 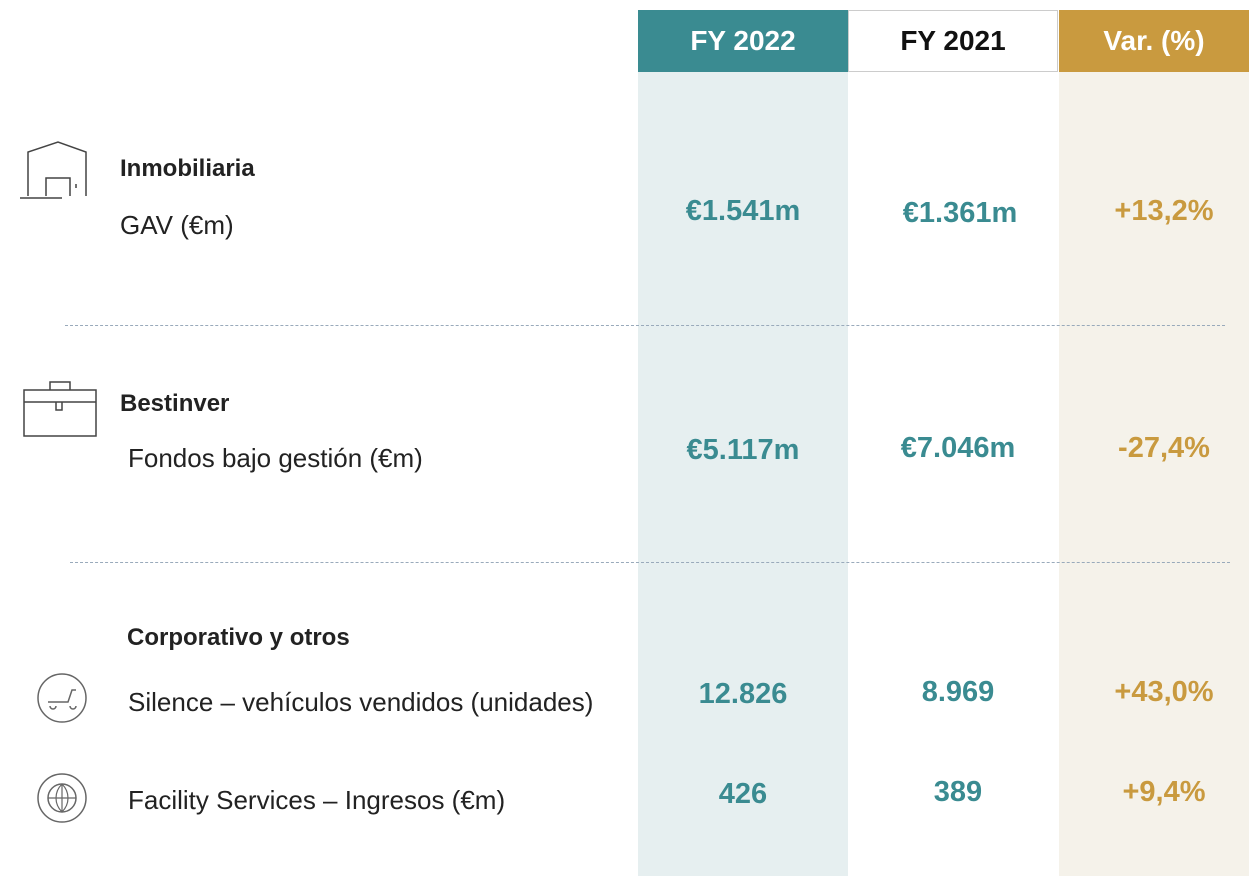 I want to click on header-cell: FY 2021, so click(x=953, y=41).